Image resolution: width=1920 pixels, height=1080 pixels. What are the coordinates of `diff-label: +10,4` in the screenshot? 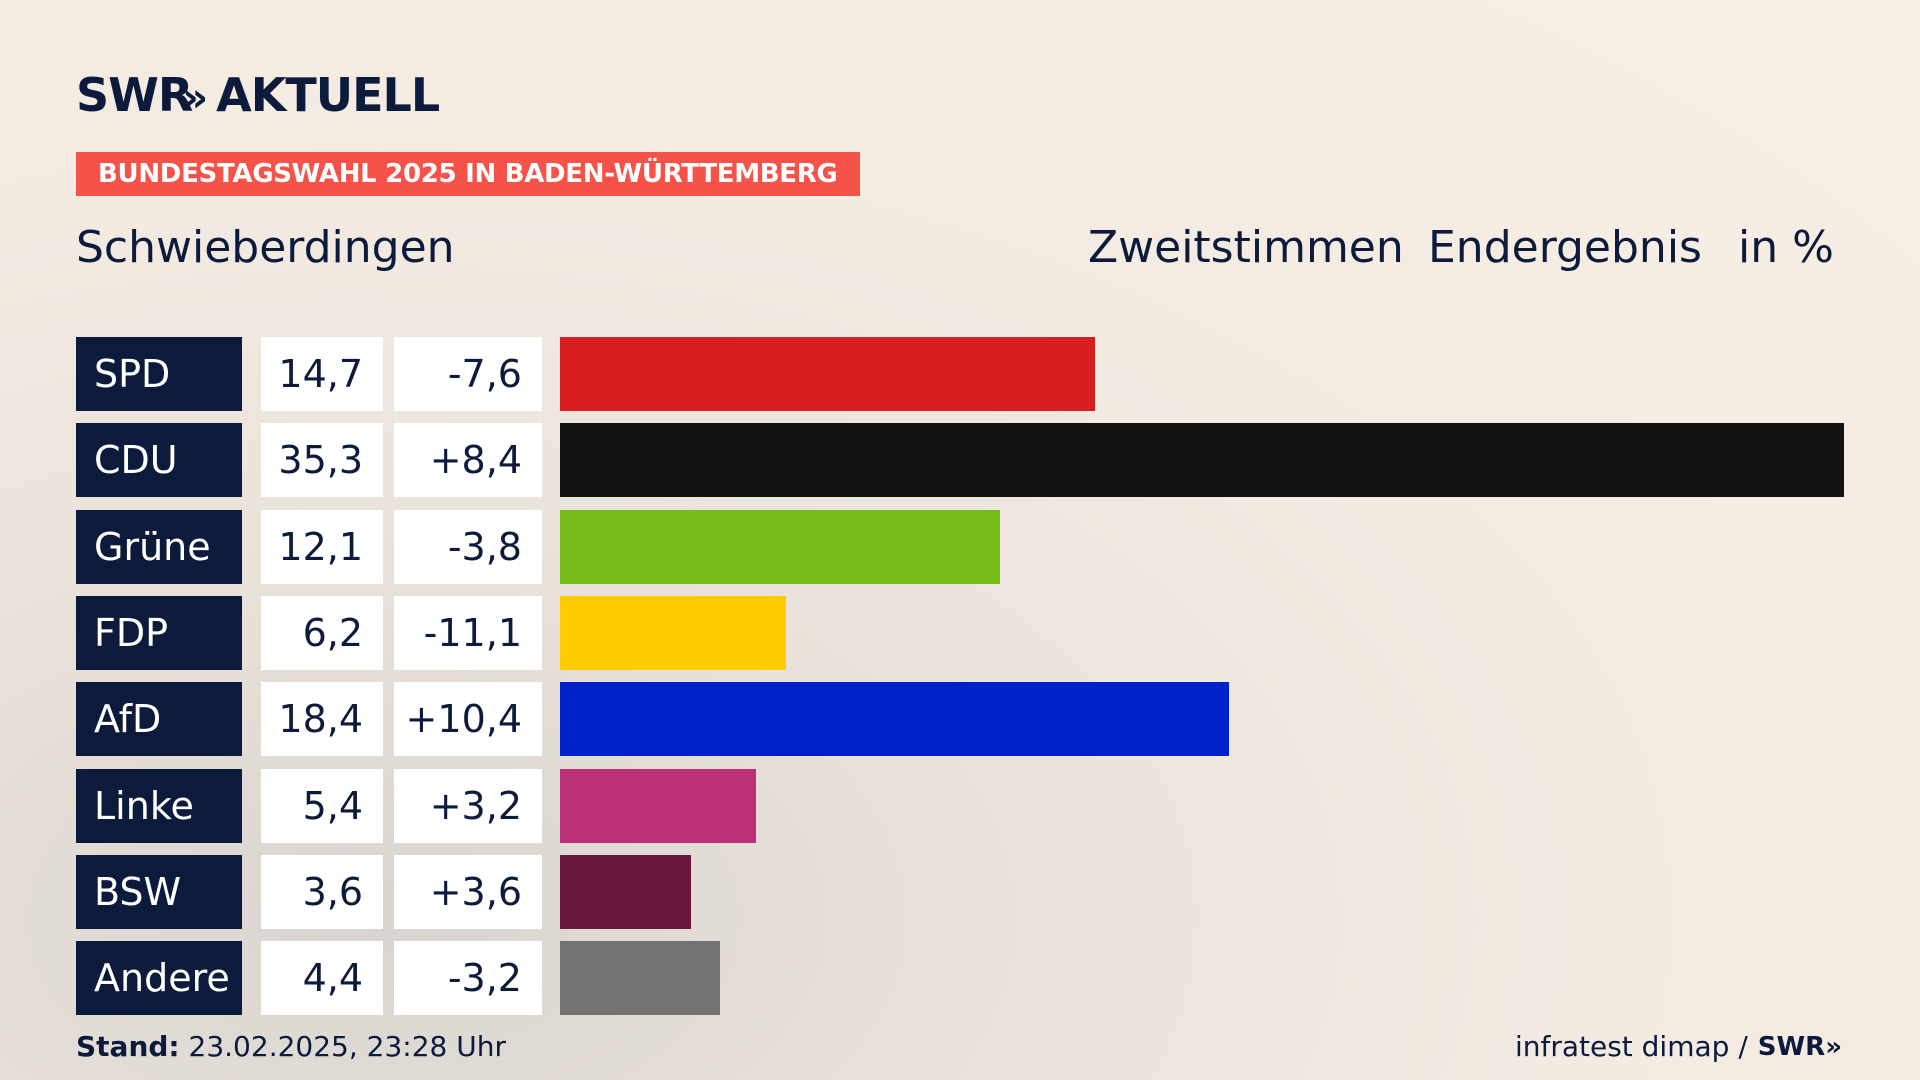 It's located at (468, 719).